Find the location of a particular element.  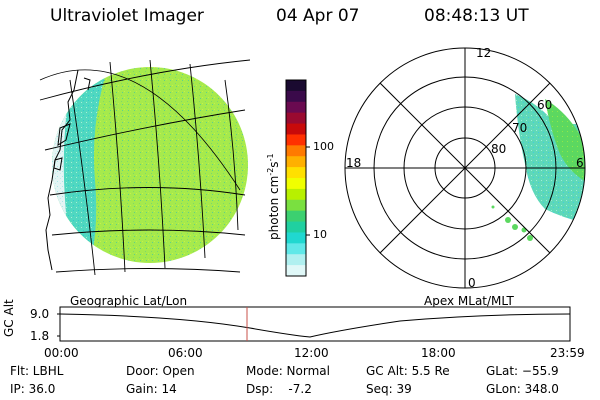

time-label: 08:48:13 UT is located at coordinates (476, 16).